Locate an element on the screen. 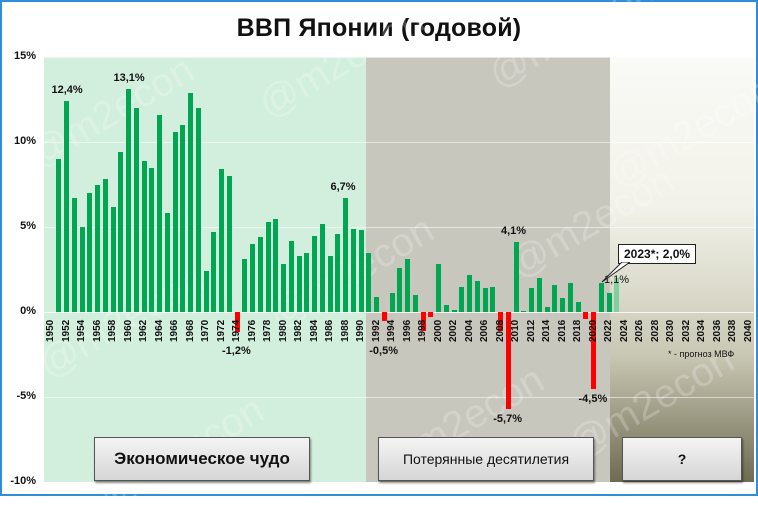 The height and width of the screenshot is (518, 758). x-tick-label: 1976 is located at coordinates (252, 330).